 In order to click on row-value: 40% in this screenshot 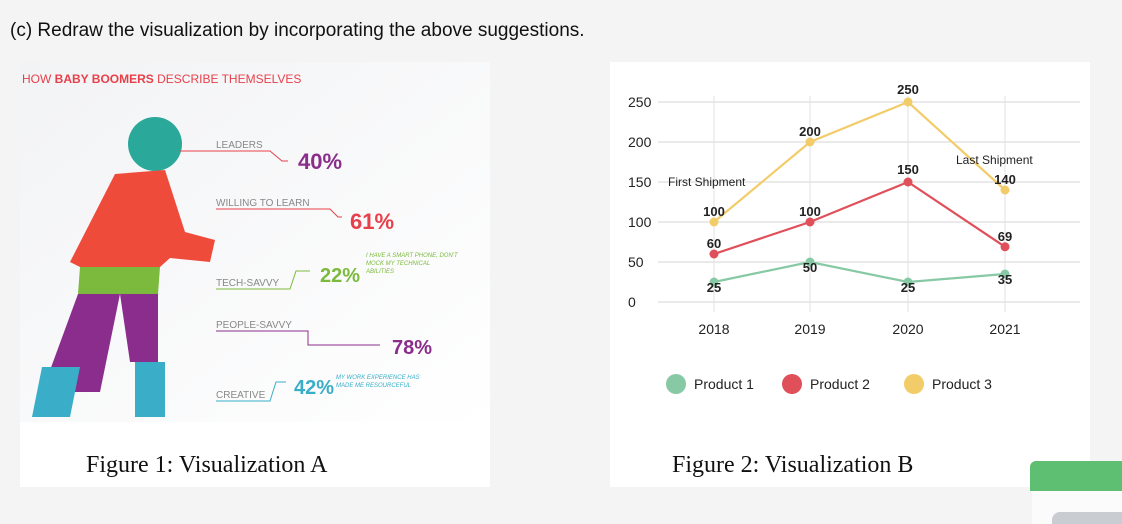, I will do `click(320, 161)`.